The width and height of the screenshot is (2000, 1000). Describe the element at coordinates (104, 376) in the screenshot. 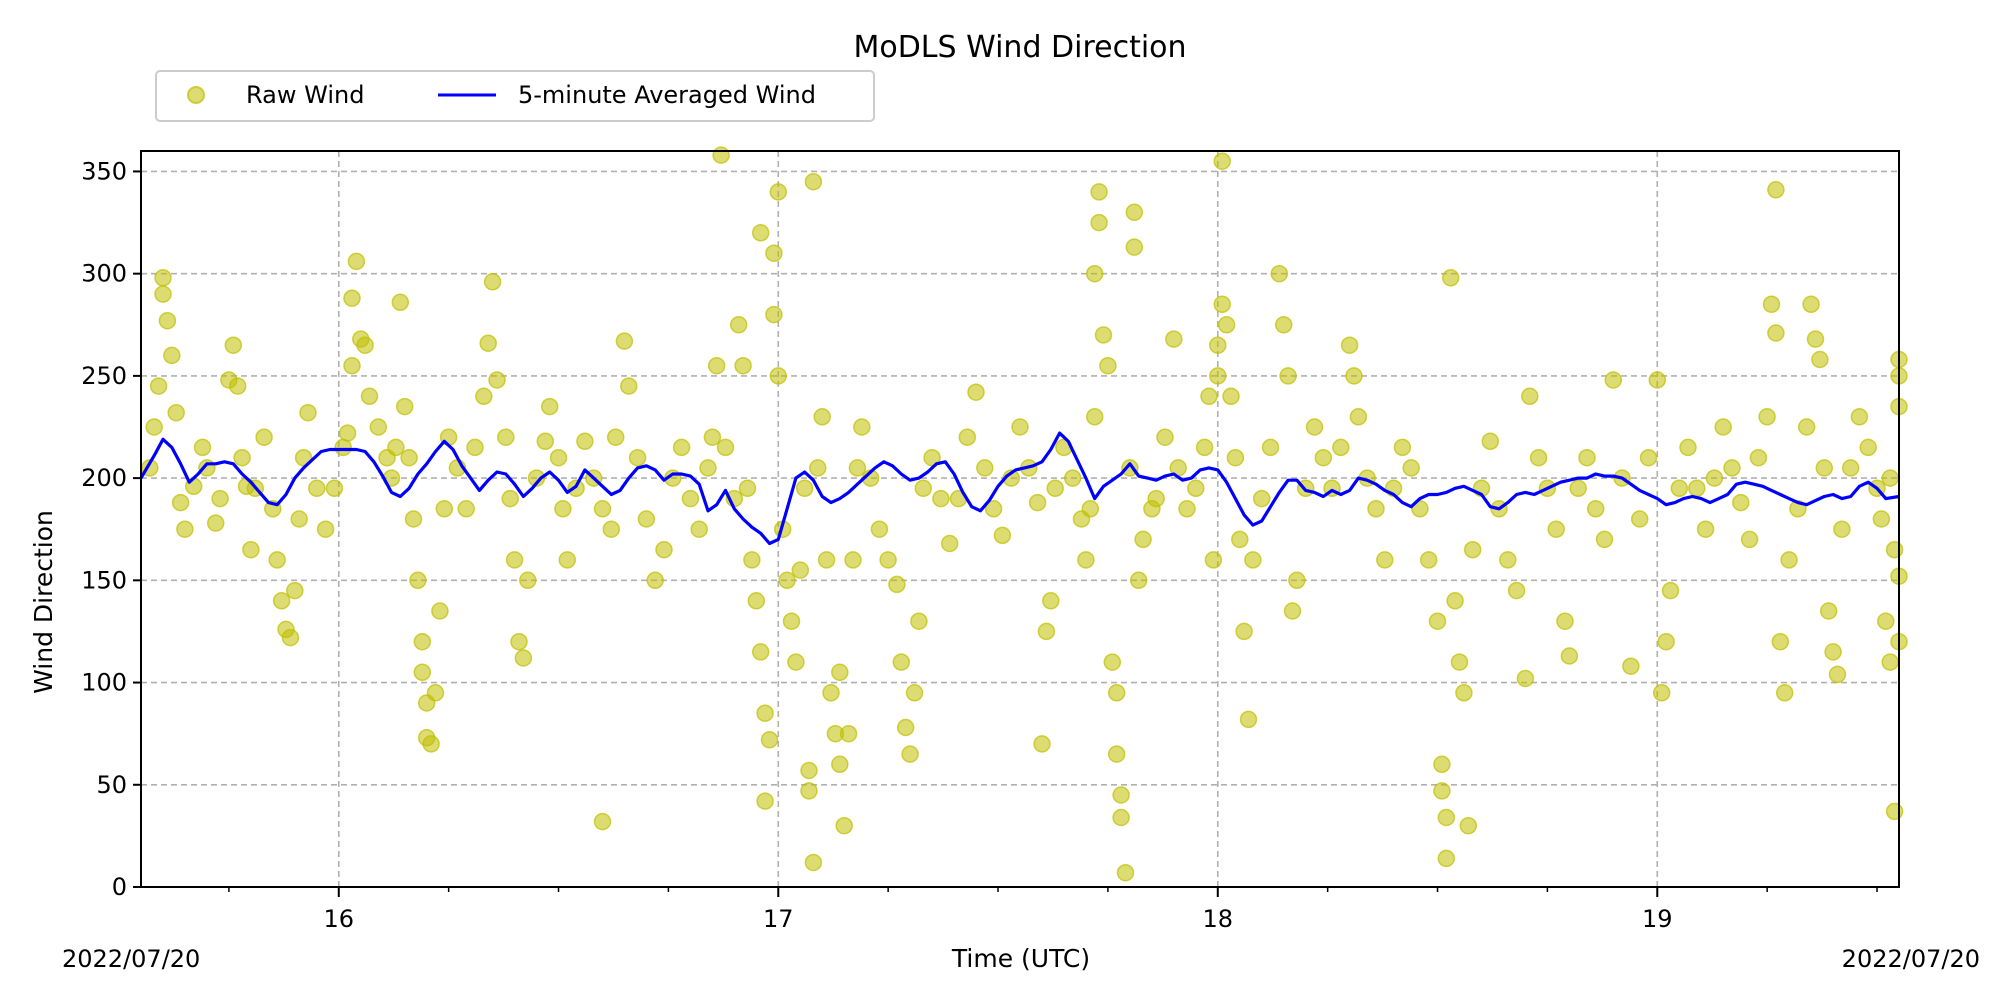

I see `y-tick-label: 250` at that location.